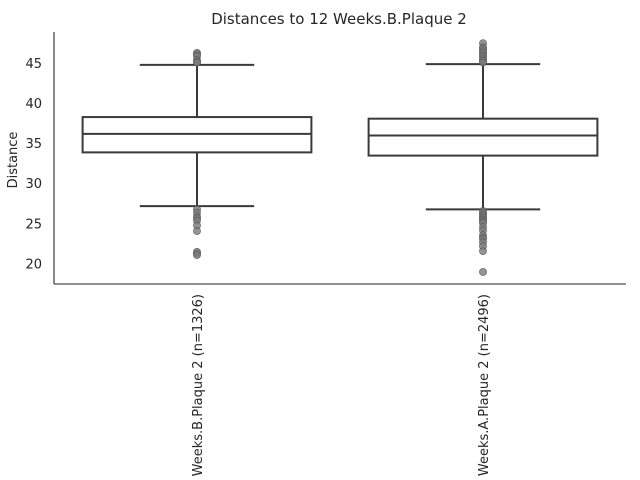 The height and width of the screenshot is (480, 640). What do you see at coordinates (198, 385) in the screenshot?
I see `x-tick-label: Weeks.B.Plaque 2 (n=1326)` at bounding box center [198, 385].